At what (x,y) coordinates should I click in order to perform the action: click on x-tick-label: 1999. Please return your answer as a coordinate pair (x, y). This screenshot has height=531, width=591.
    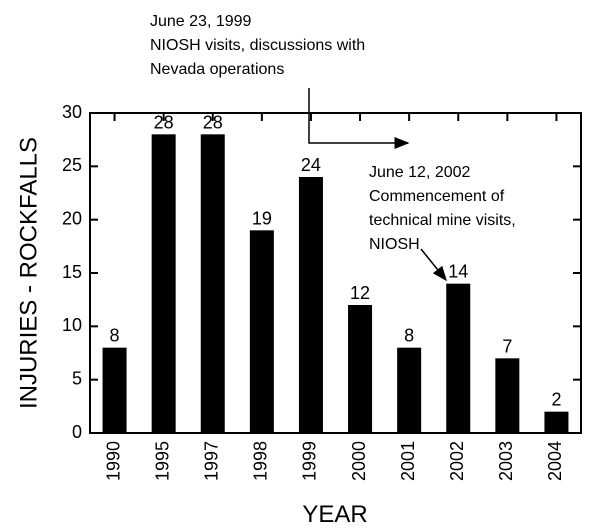
    Looking at the image, I should click on (310, 461).